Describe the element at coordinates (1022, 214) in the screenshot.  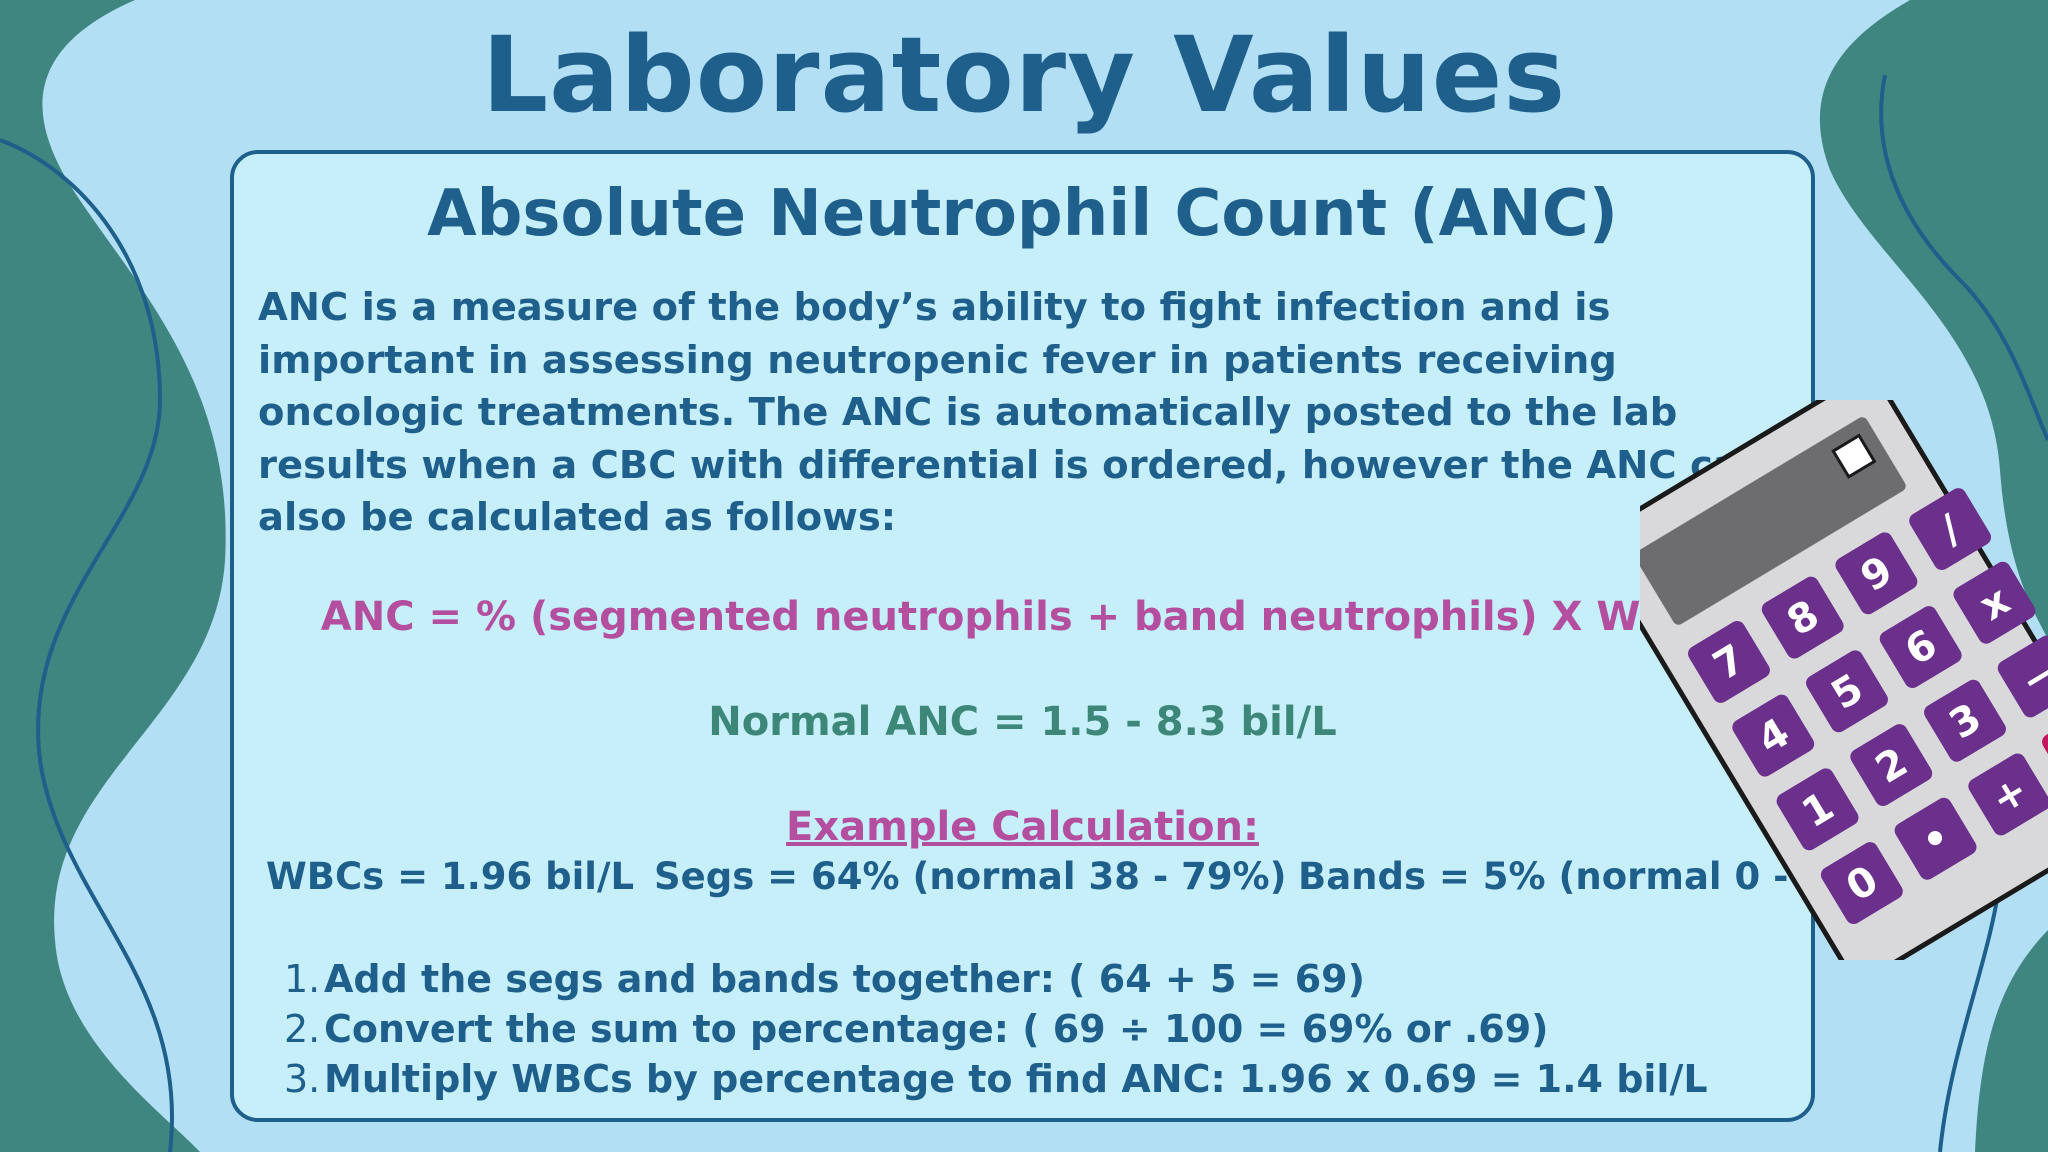
I see `card-title: Absolute Neutrophil Count (ANC)` at that location.